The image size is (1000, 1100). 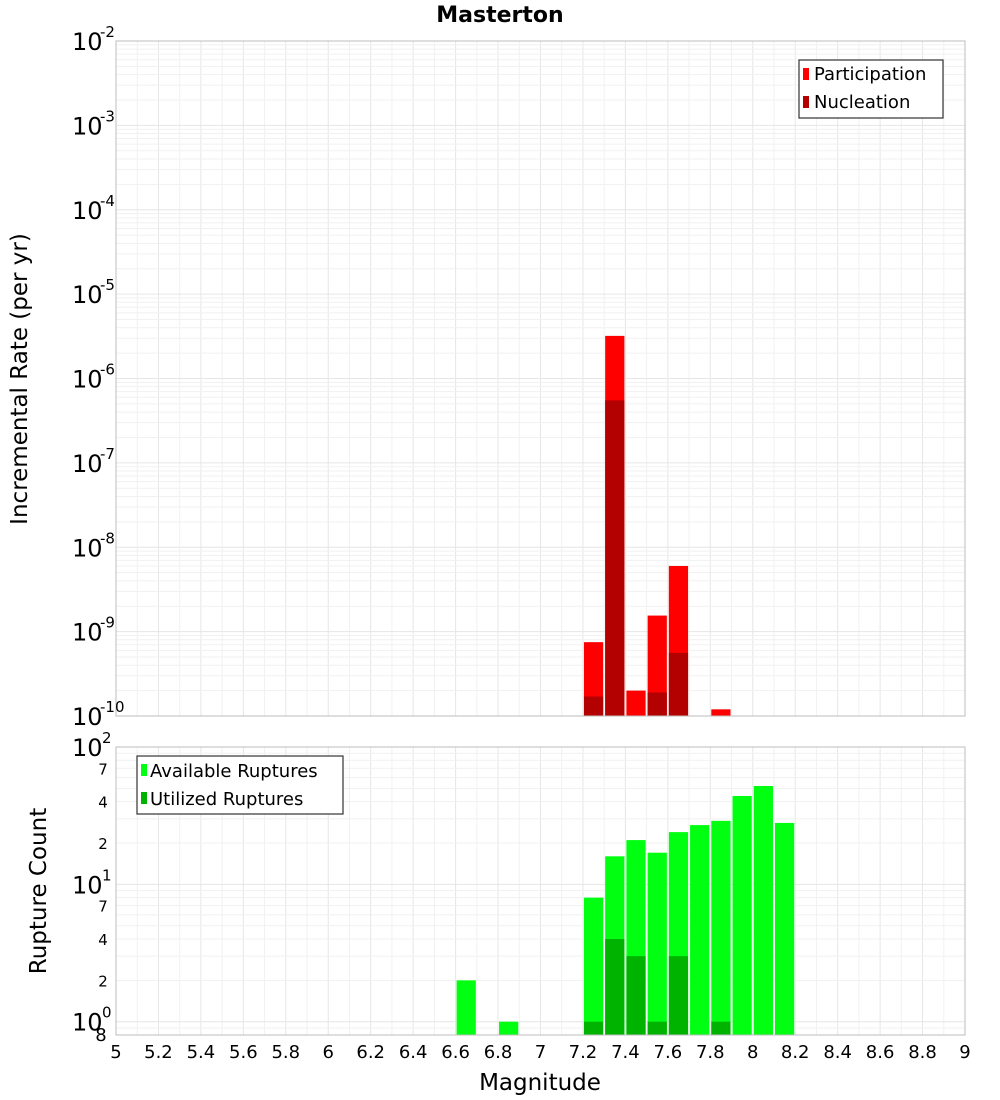 What do you see at coordinates (107, 875) in the screenshot?
I see `y-tick-exponent: 1` at bounding box center [107, 875].